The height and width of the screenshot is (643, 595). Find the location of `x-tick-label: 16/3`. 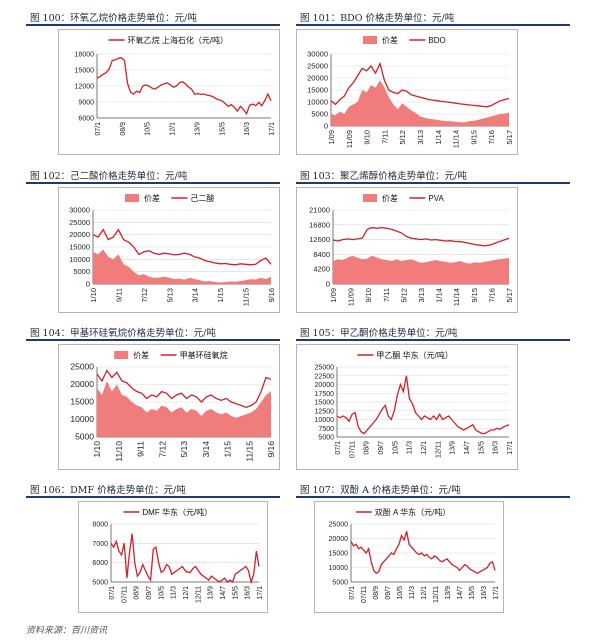

x-tick-label: 16/3 is located at coordinates (247, 129).